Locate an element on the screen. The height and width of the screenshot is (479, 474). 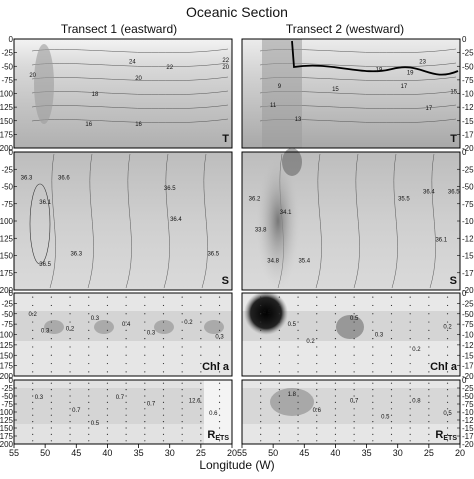
contour-label: 19 is located at coordinates (410, 73).